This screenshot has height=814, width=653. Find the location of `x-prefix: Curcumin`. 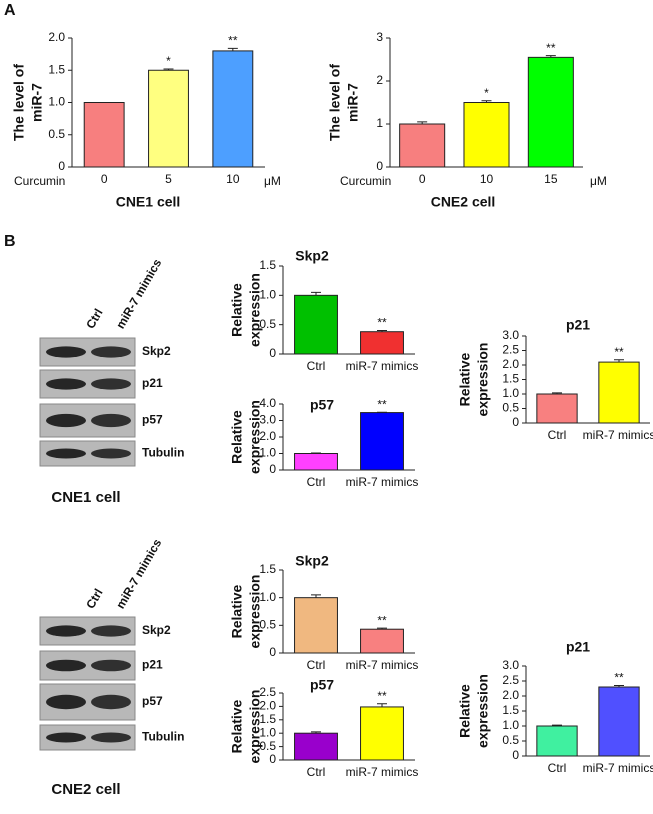

x-prefix: Curcumin is located at coordinates (365, 181).